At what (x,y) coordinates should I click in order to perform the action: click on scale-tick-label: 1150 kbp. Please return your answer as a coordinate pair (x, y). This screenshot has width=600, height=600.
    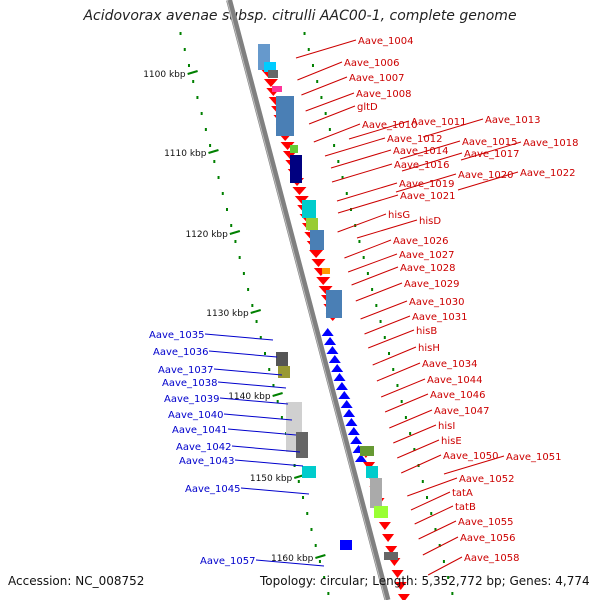
    Looking at the image, I should click on (271, 479).